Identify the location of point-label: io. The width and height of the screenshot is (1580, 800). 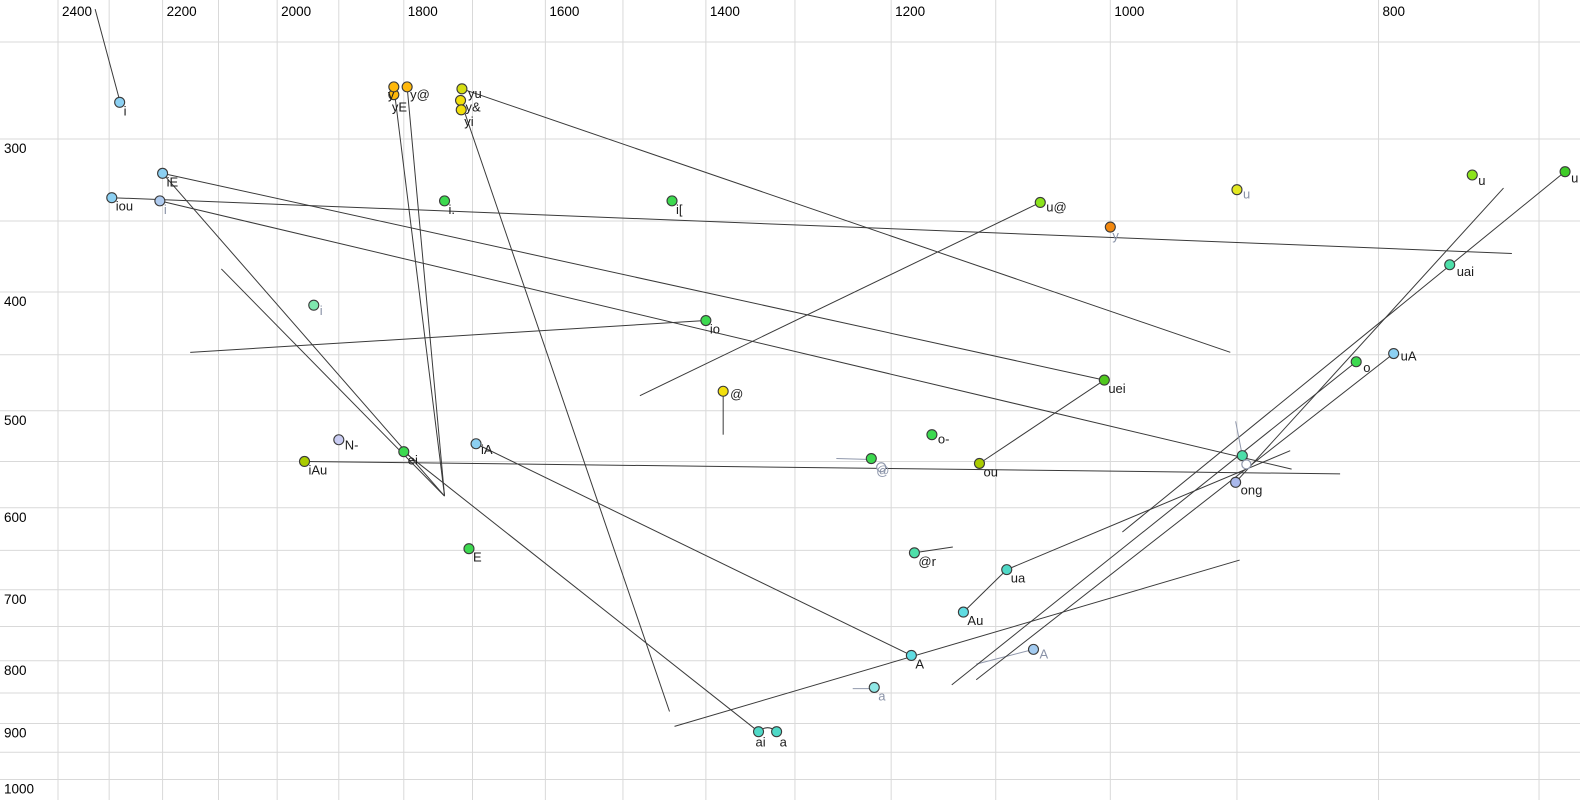
(715, 329).